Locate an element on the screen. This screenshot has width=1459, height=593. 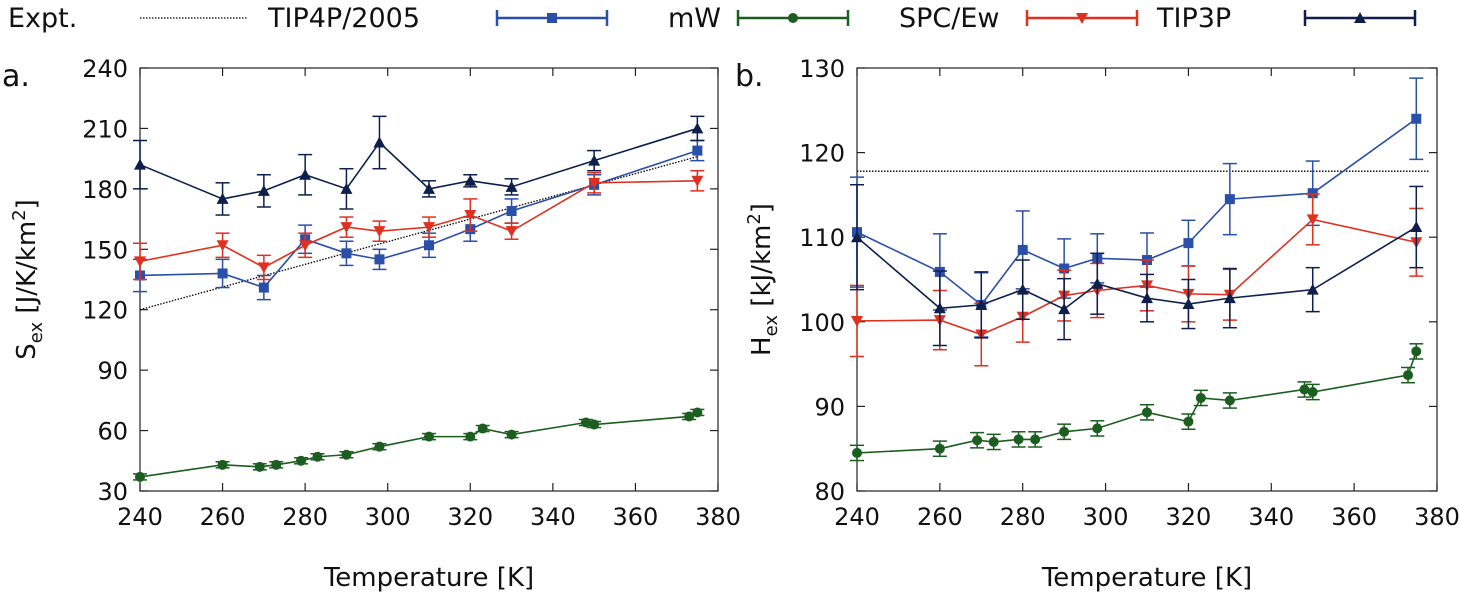
series-line-mw is located at coordinates (1137, 402).